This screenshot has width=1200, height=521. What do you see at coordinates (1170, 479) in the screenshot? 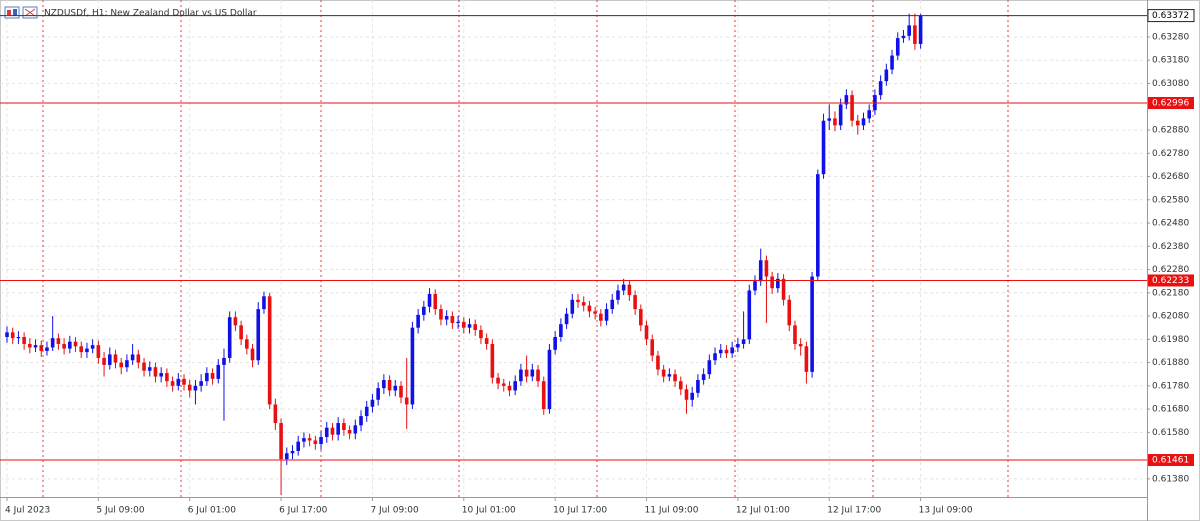
I see `y-tick-label: 0.61380` at bounding box center [1170, 479].